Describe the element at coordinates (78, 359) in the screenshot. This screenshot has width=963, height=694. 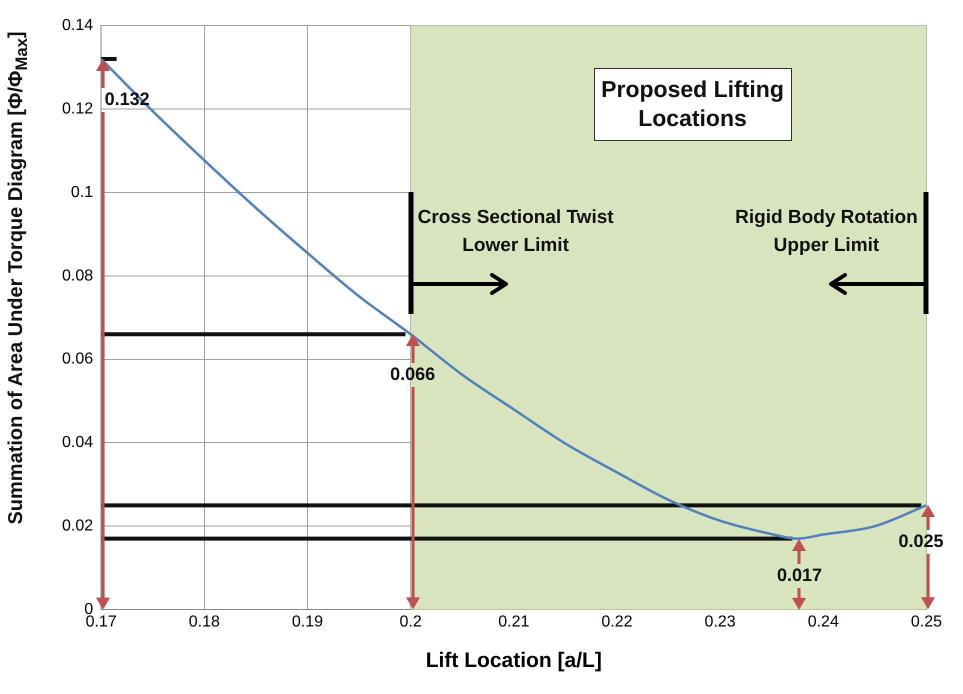
I see `y-tick-label: 0.06` at that location.